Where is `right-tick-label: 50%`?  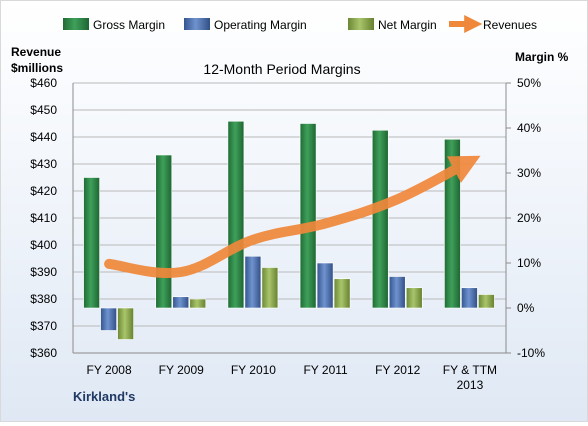
right-tick-label: 50% is located at coordinates (529, 83).